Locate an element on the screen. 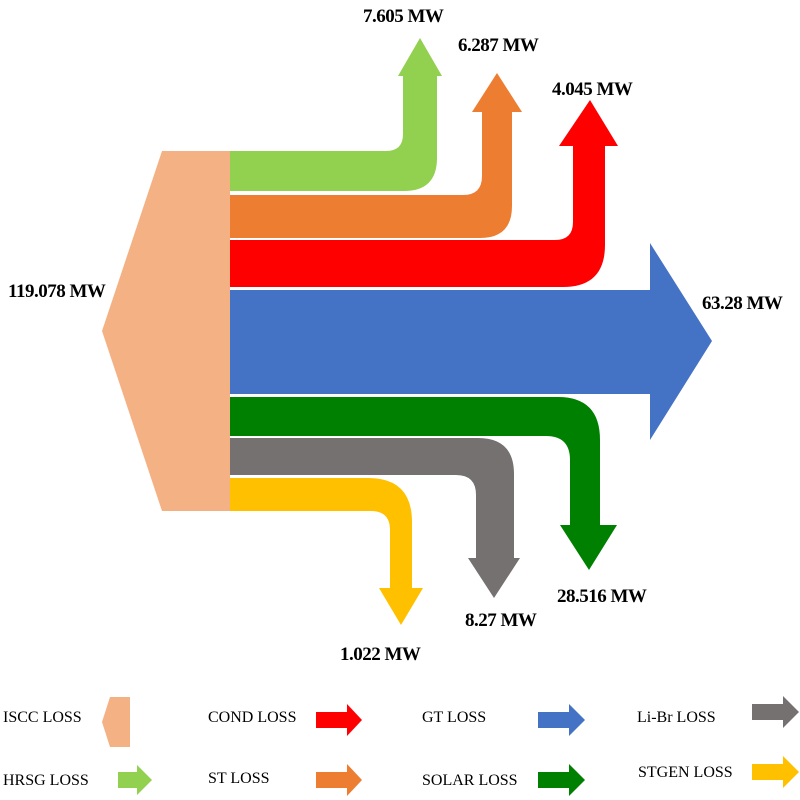  legend-label: SOLAR LOSS is located at coordinates (470, 780).